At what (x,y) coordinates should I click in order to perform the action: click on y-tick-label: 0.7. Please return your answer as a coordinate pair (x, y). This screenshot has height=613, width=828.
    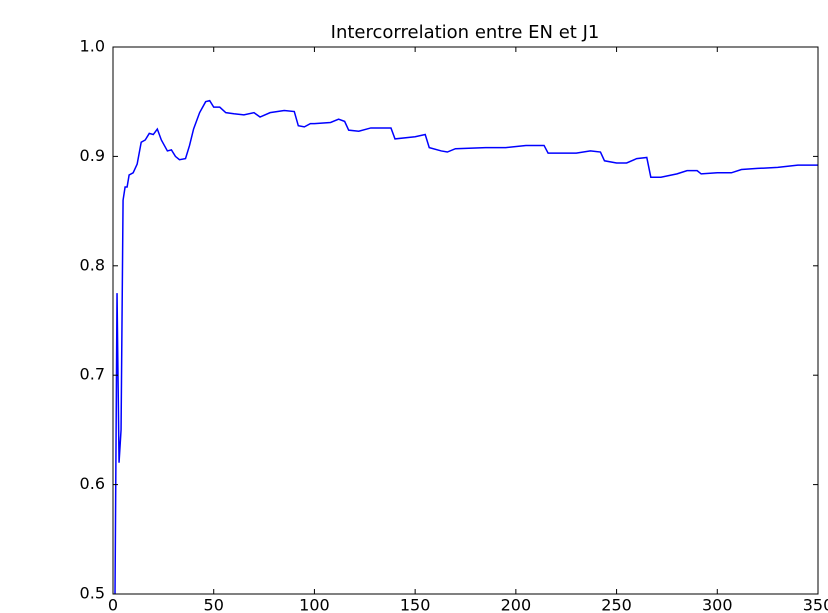
    Looking at the image, I should click on (92, 374).